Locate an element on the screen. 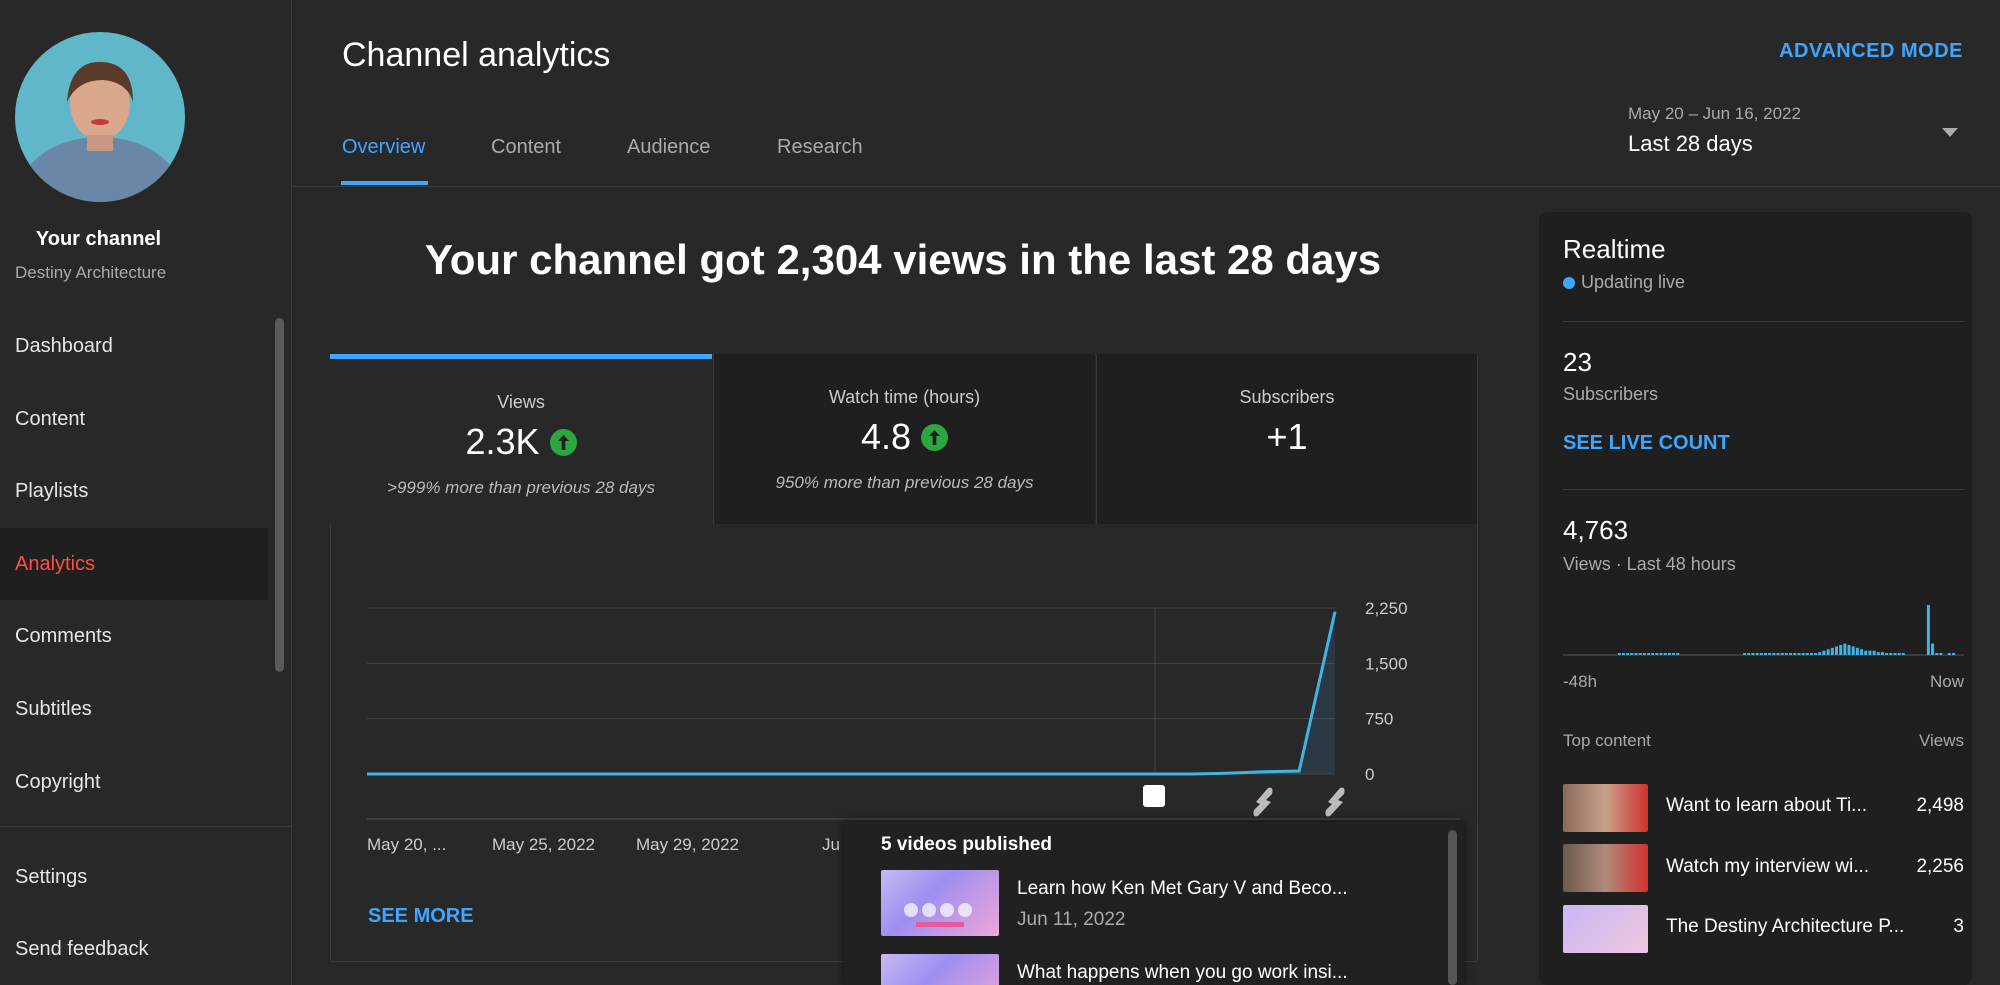 The width and height of the screenshot is (2000, 985). live-label: Updating live is located at coordinates (1633, 282).